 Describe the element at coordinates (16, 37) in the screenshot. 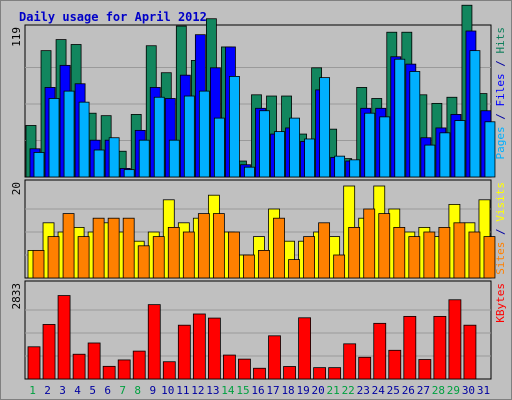

I see `top-ymax-label: 119` at that location.